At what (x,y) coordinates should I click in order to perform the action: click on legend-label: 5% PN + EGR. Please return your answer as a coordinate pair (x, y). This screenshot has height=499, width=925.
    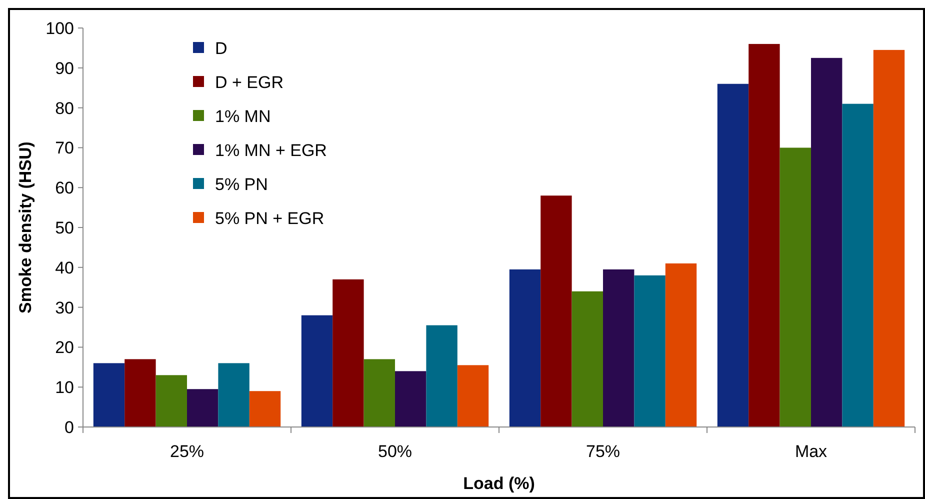
    Looking at the image, I should click on (269, 218).